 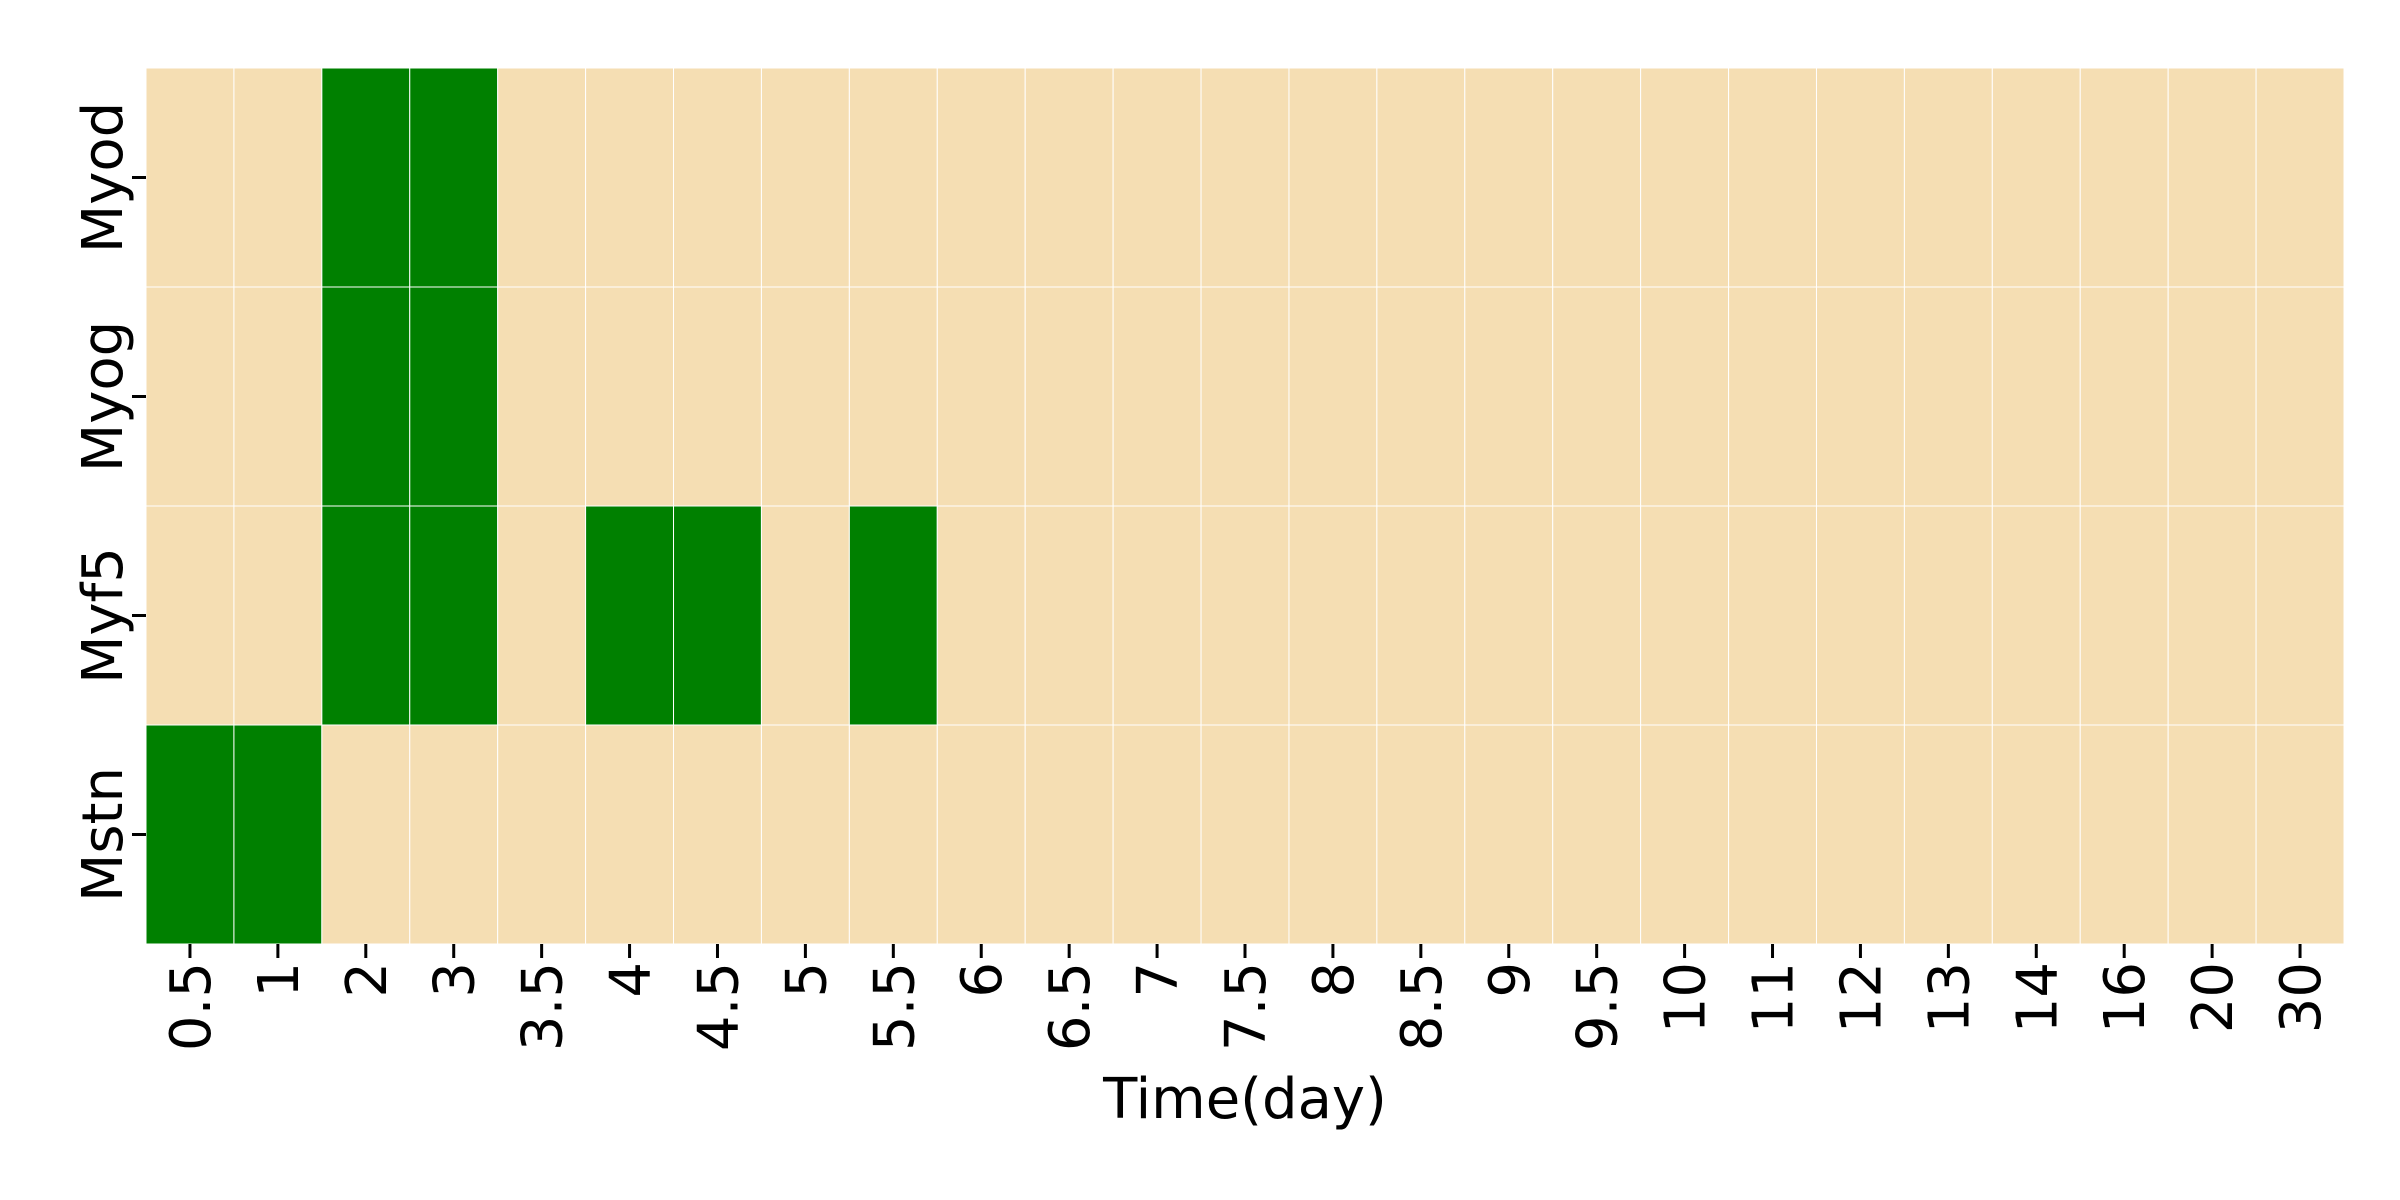 I want to click on x-tick-label: 2, so click(x=367, y=980).